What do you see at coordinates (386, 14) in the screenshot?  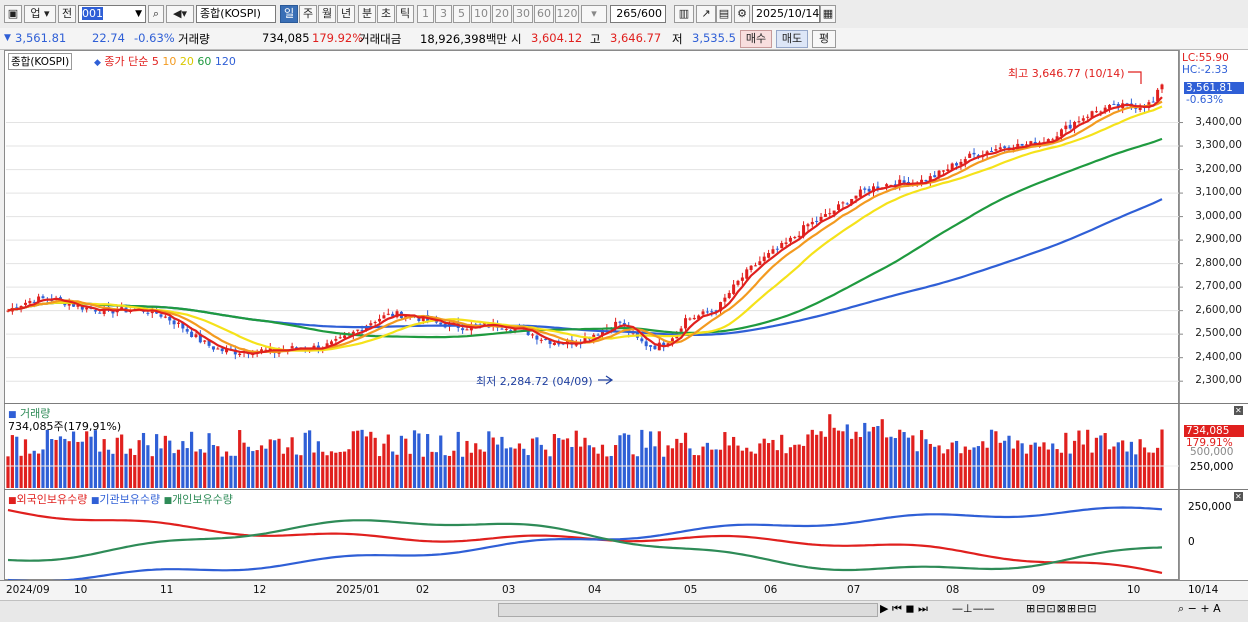 I see `period-second: 초` at bounding box center [386, 14].